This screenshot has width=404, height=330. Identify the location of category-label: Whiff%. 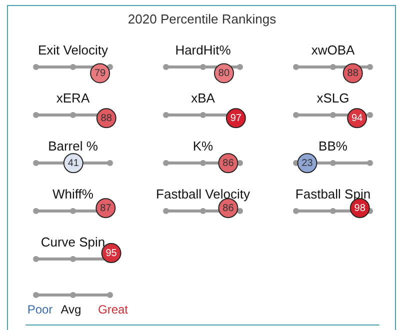
(73, 194).